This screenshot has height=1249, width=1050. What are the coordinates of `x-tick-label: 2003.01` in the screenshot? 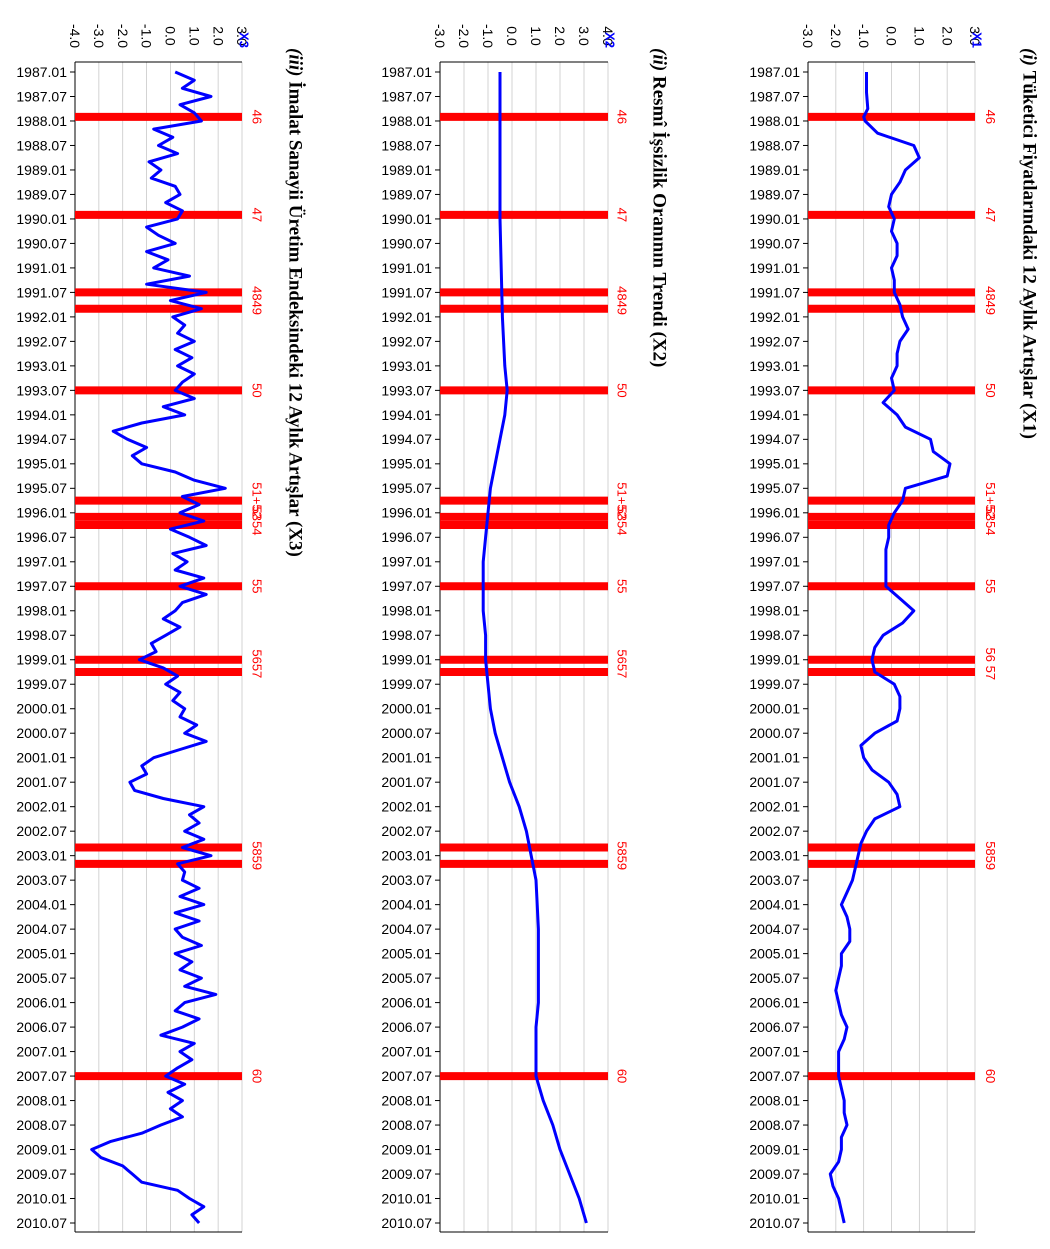 It's located at (406, 856).